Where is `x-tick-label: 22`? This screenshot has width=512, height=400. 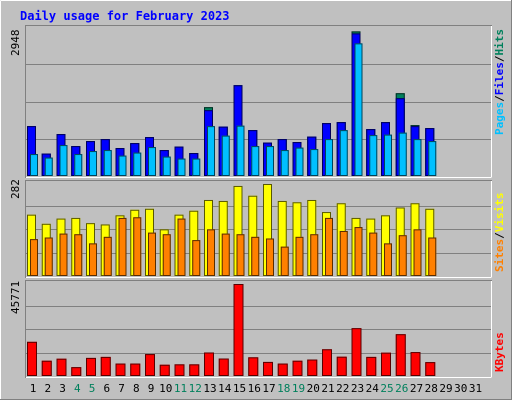
x-tick-label: 22 is located at coordinates (342, 388).